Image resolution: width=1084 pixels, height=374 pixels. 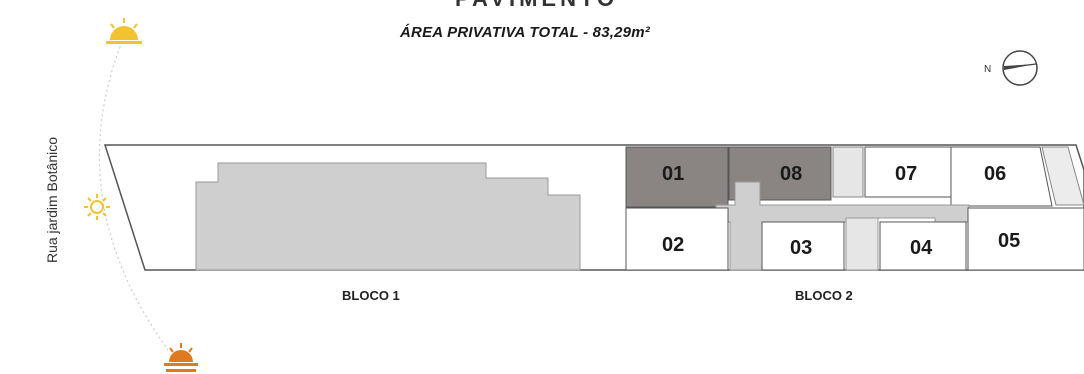 I want to click on sun-icon, so click(x=97, y=207).